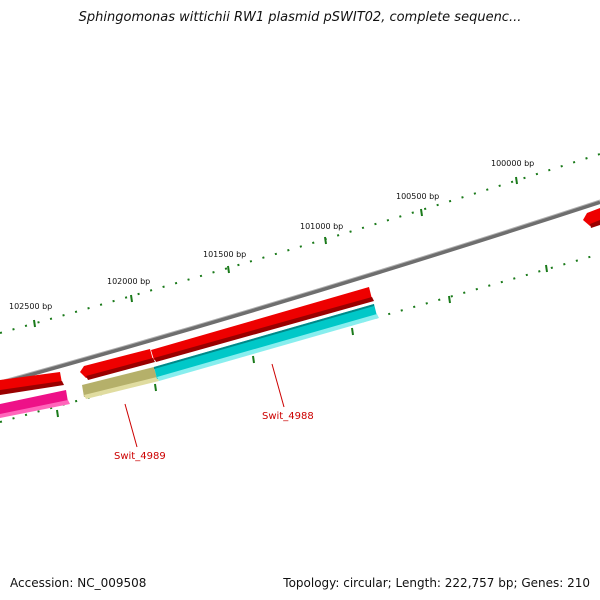 The height and width of the screenshot is (600, 600). Describe the element at coordinates (120, 383) in the screenshot. I see `reverse-feature-olive` at that location.